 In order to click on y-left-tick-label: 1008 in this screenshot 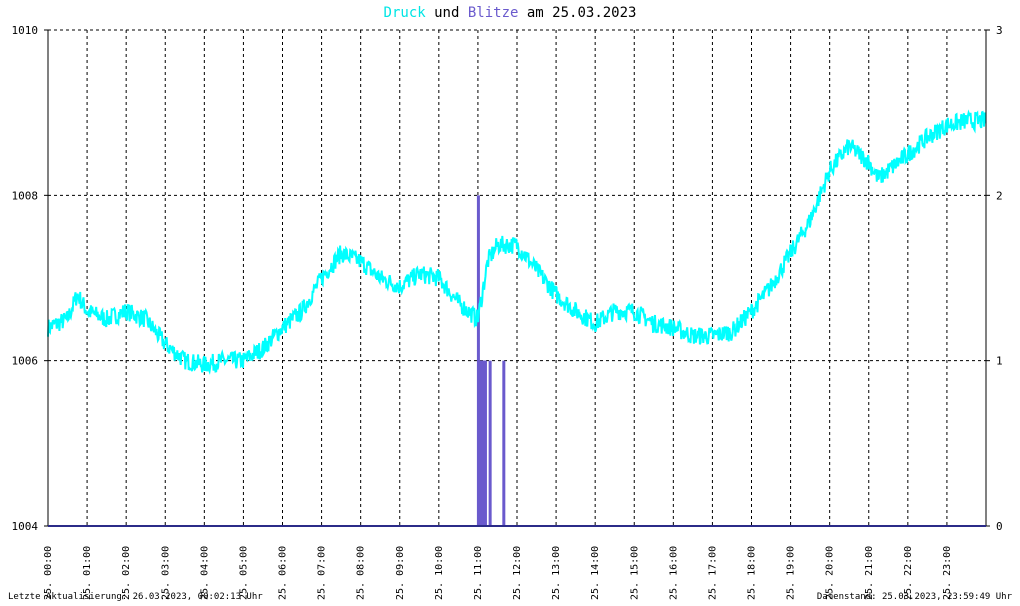, I will do `click(25, 195)`.